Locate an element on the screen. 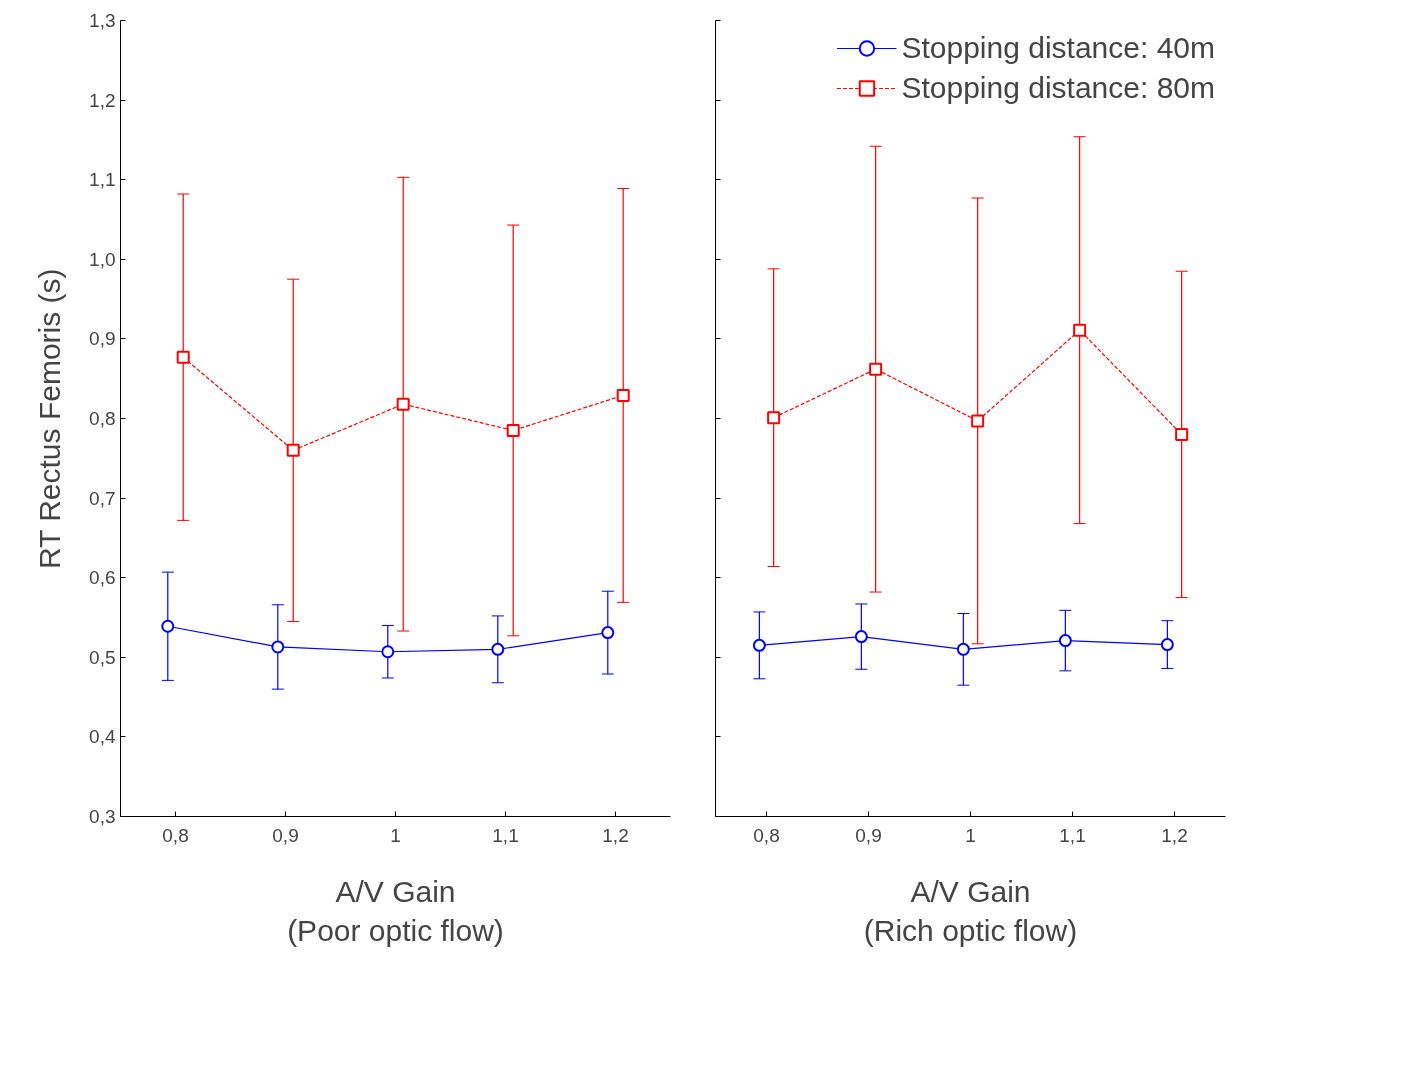  y-tick-label: 1,0 is located at coordinates (102, 259).